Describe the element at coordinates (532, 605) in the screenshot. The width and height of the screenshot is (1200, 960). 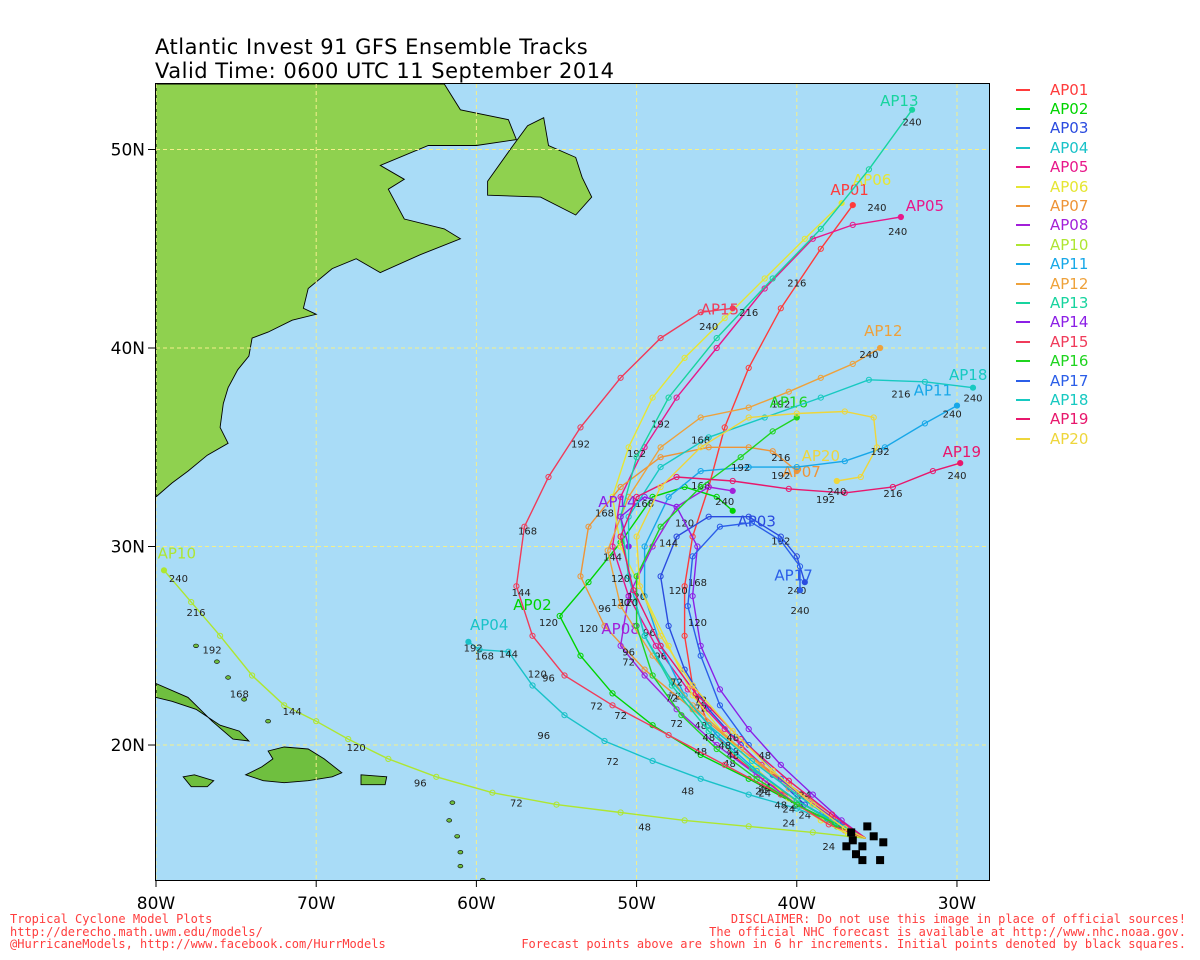
I see `track-id-label: AP02` at that location.